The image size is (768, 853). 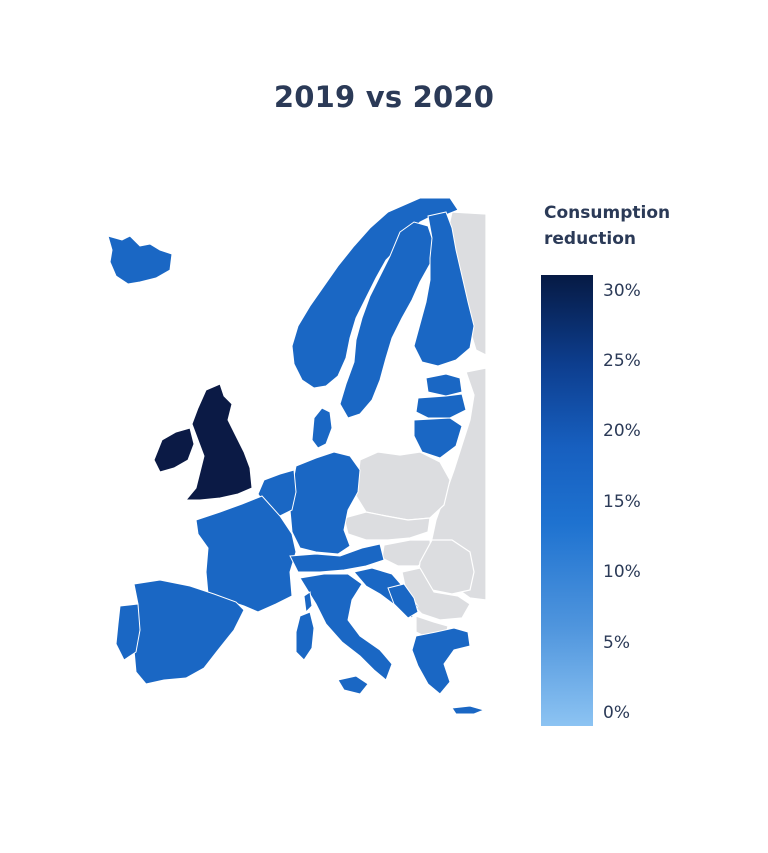 I want to click on estonia, so click(x=444, y=385).